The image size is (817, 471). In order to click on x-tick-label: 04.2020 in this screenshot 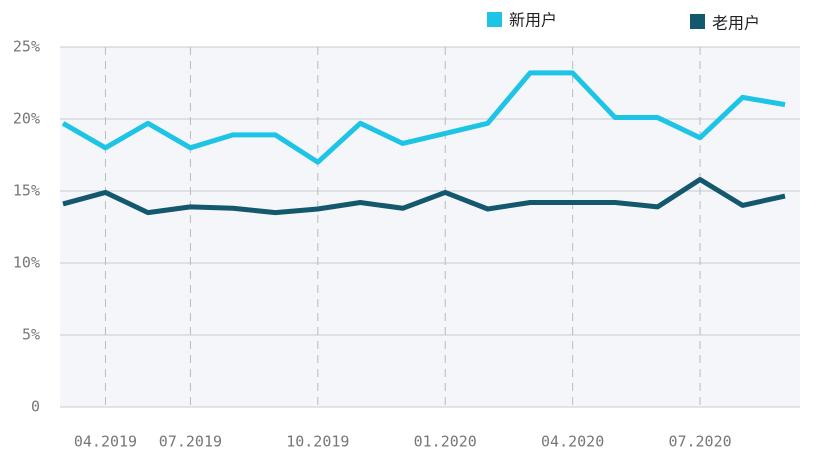, I will do `click(572, 442)`.